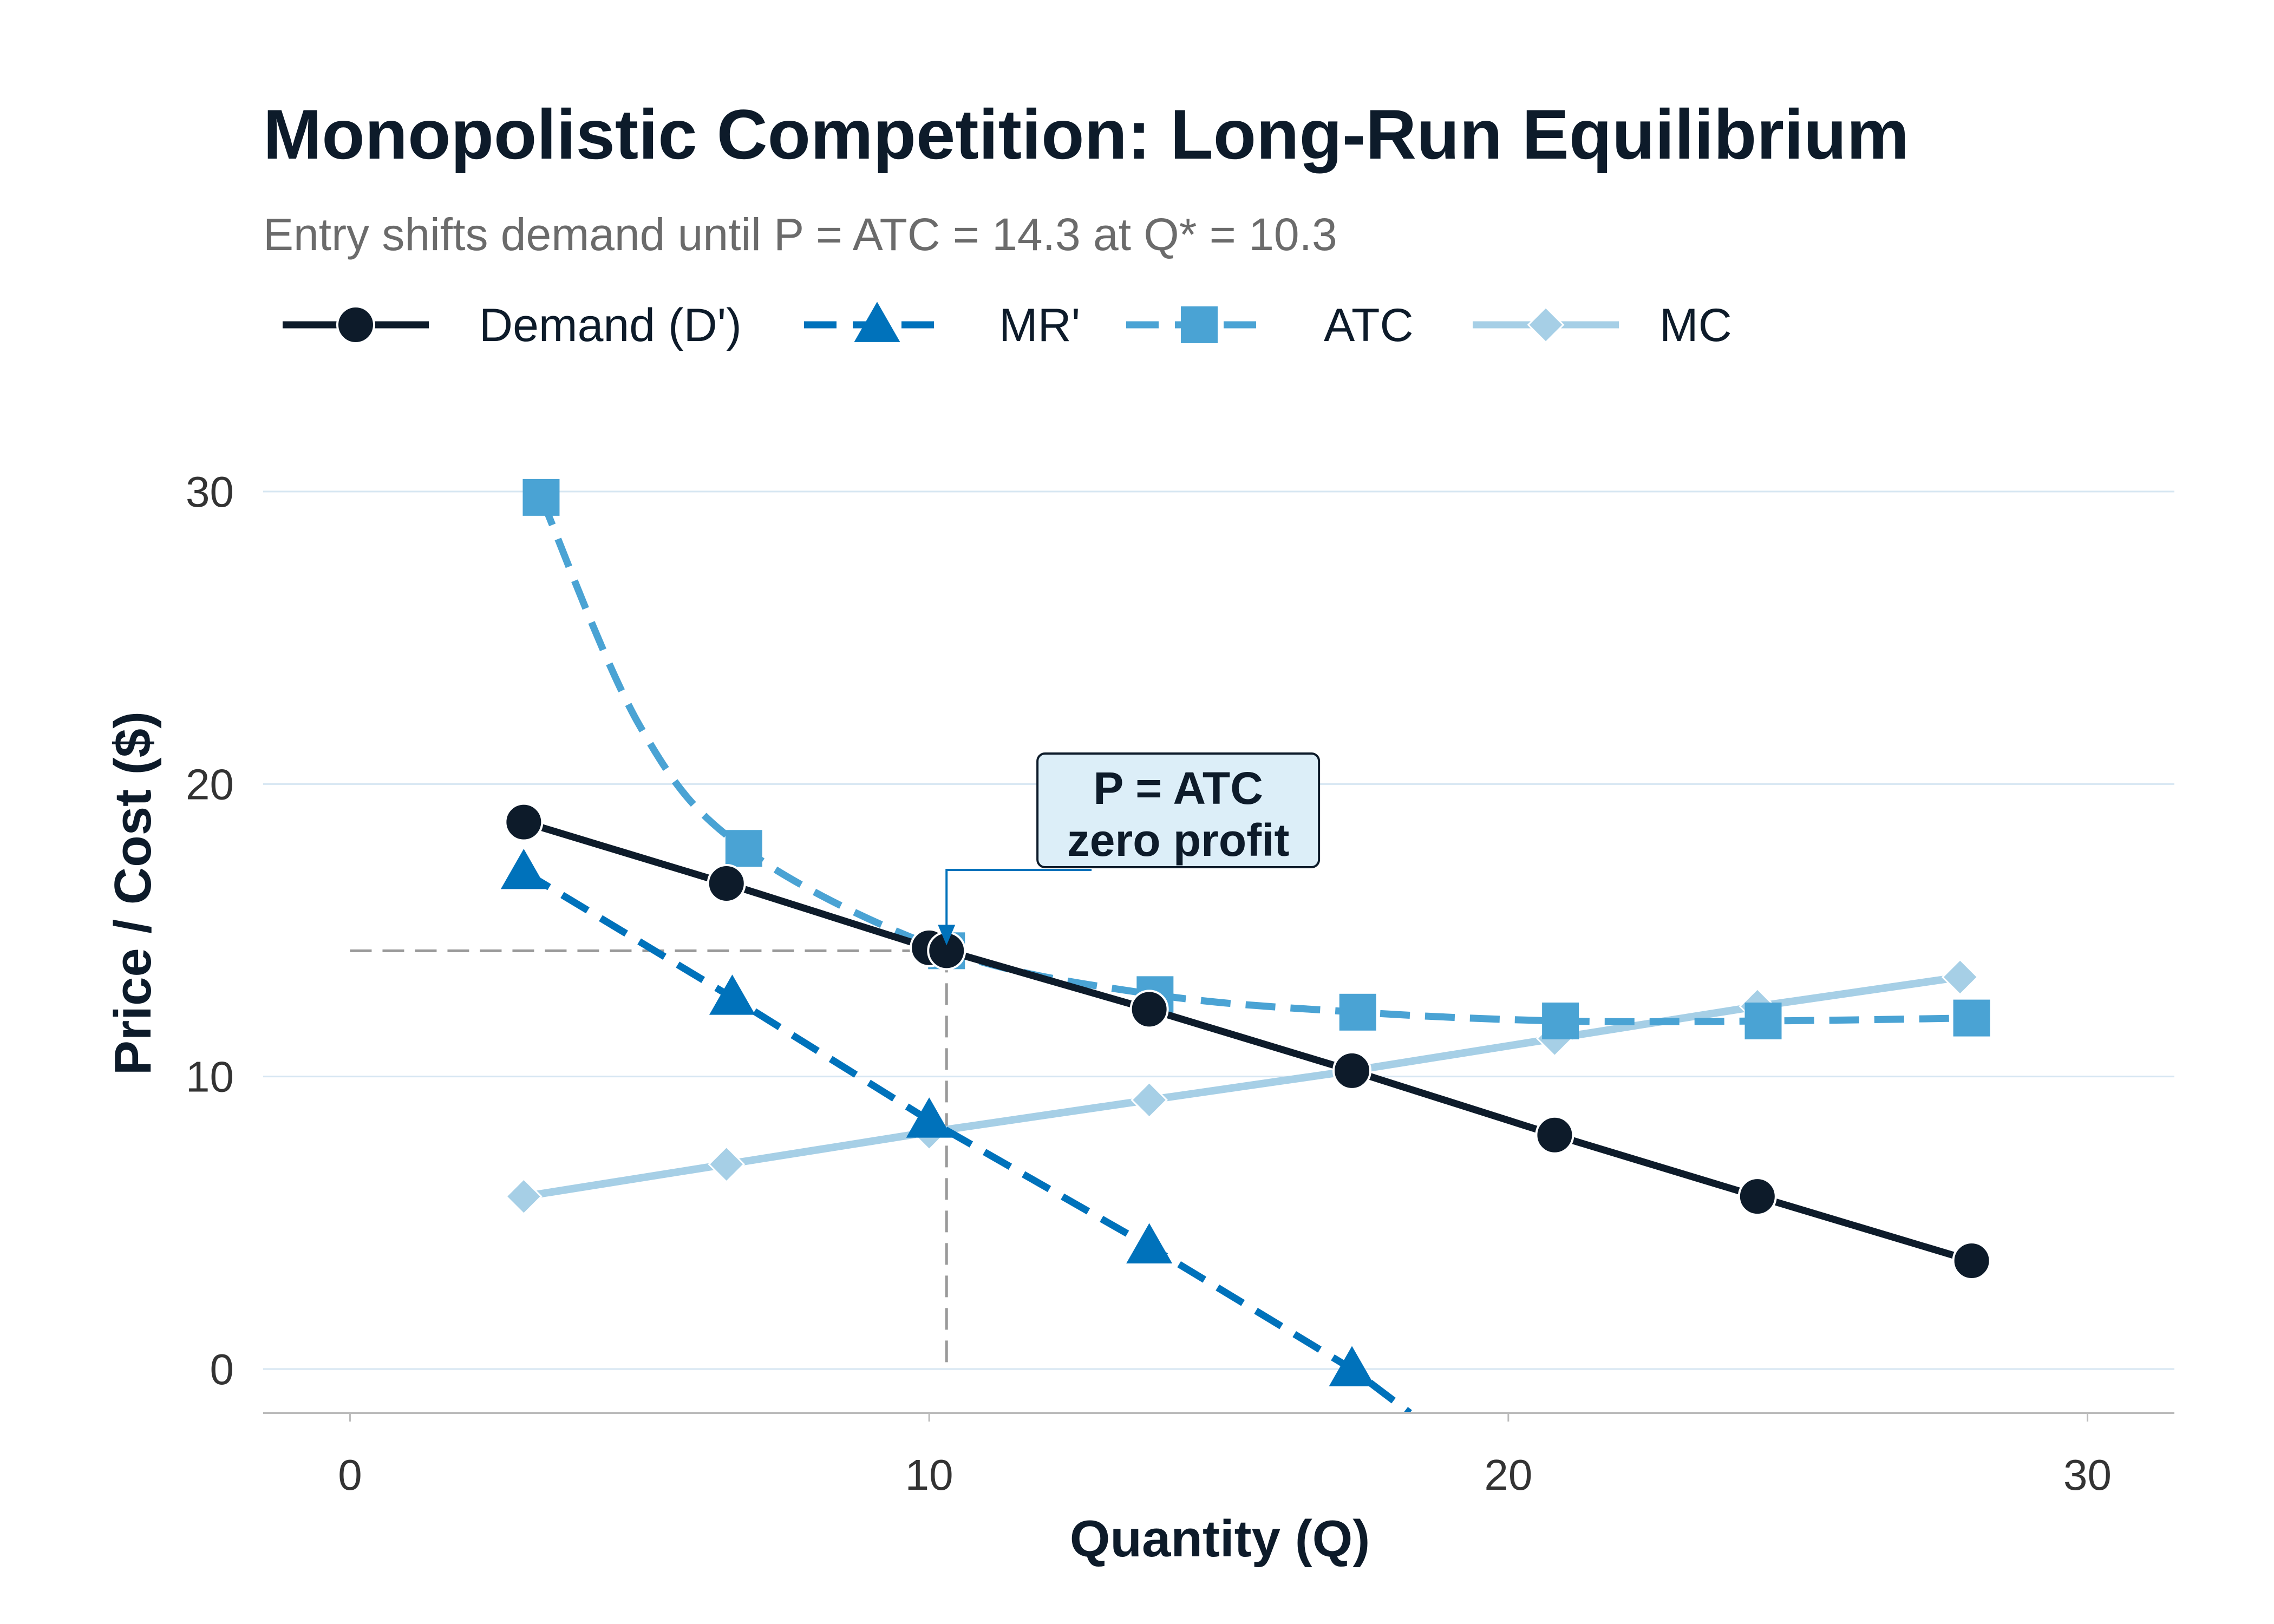  I want to click on legend-label: ATC, so click(1369, 325).